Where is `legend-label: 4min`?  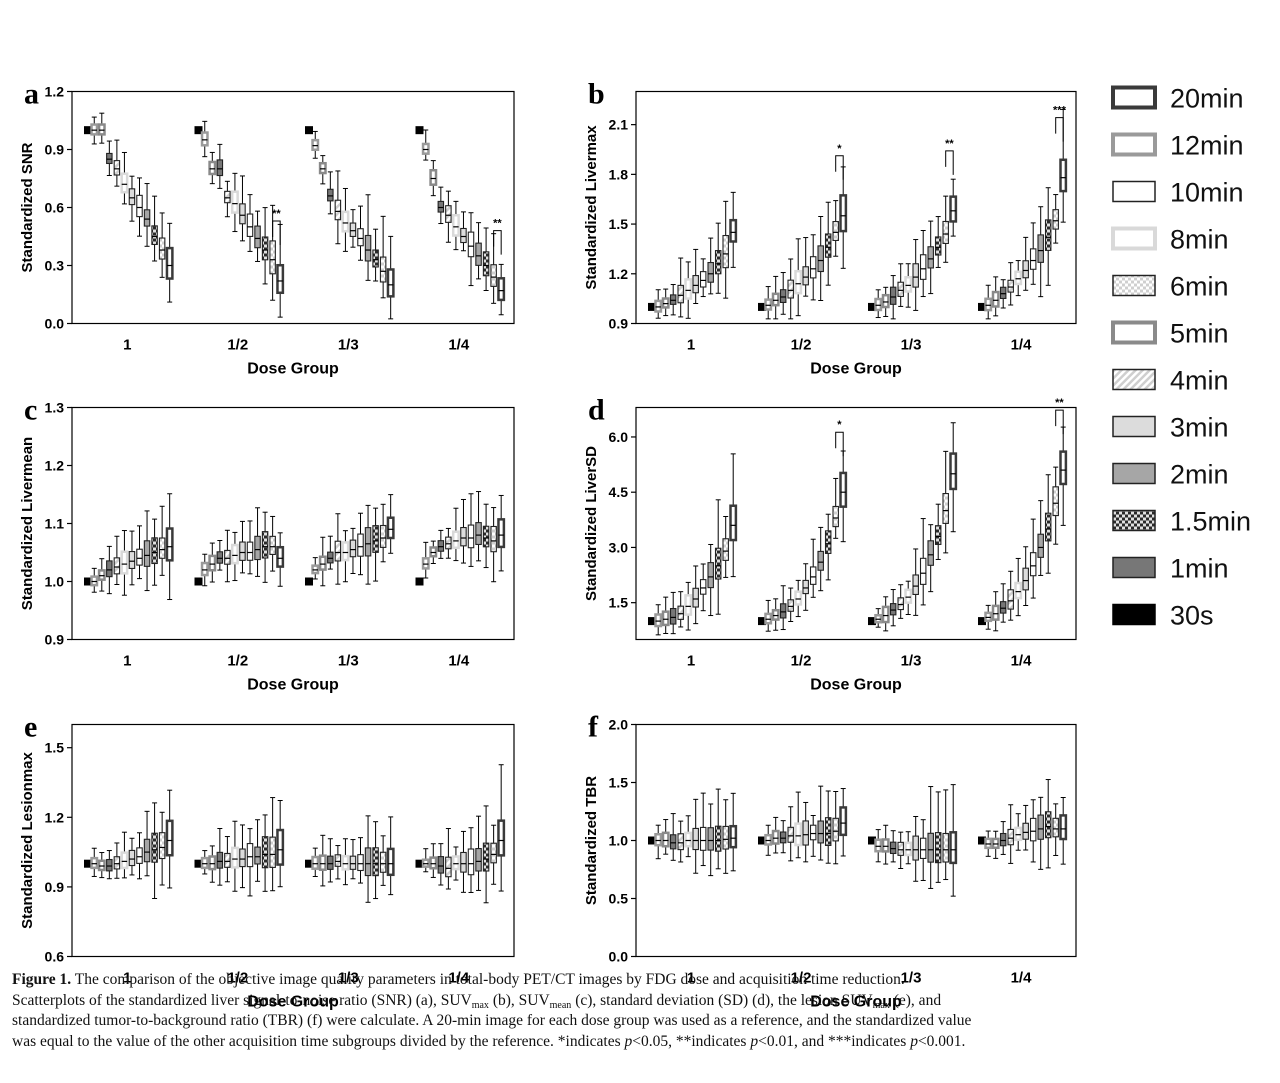 legend-label: 4min is located at coordinates (1199, 381).